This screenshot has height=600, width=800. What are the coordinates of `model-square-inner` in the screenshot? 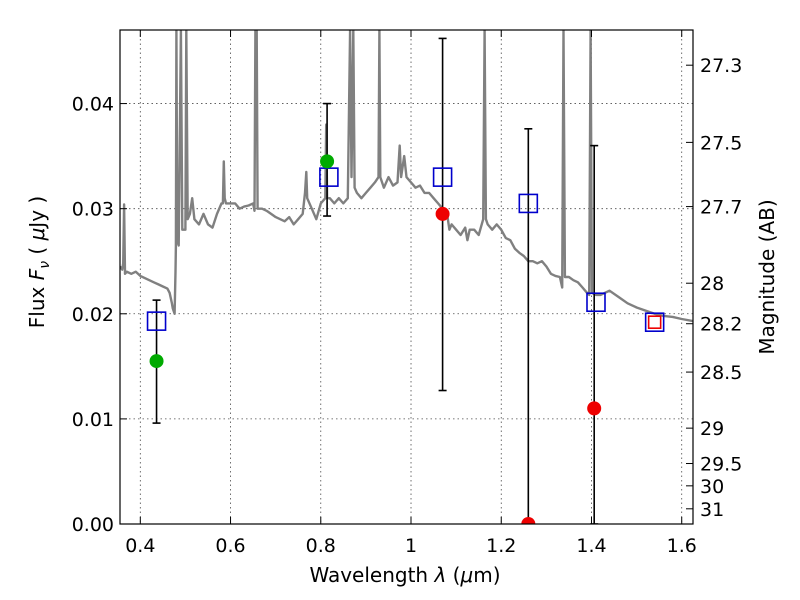 It's located at (654, 322).